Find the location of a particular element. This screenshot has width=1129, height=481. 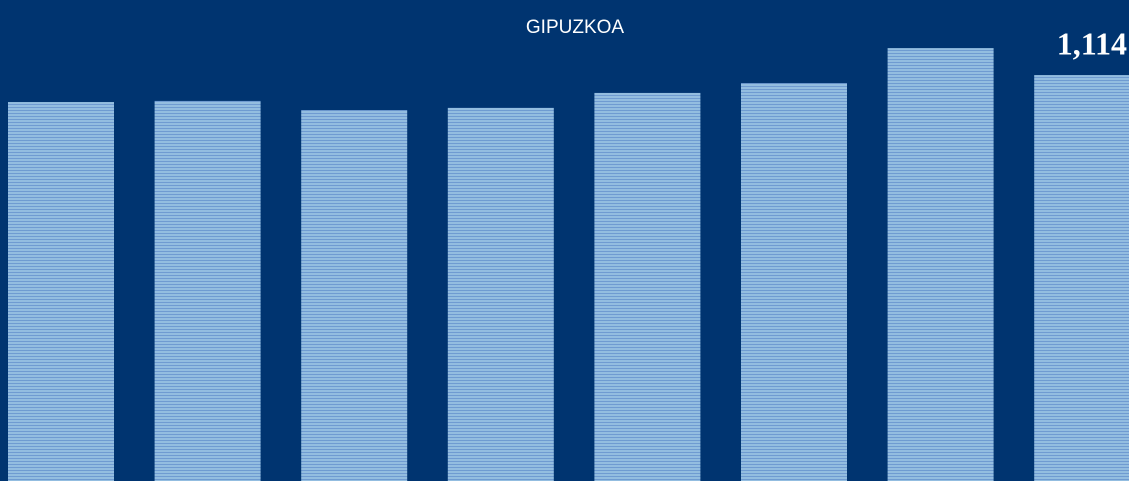

value-label: 1,114 is located at coordinates (1092, 43).